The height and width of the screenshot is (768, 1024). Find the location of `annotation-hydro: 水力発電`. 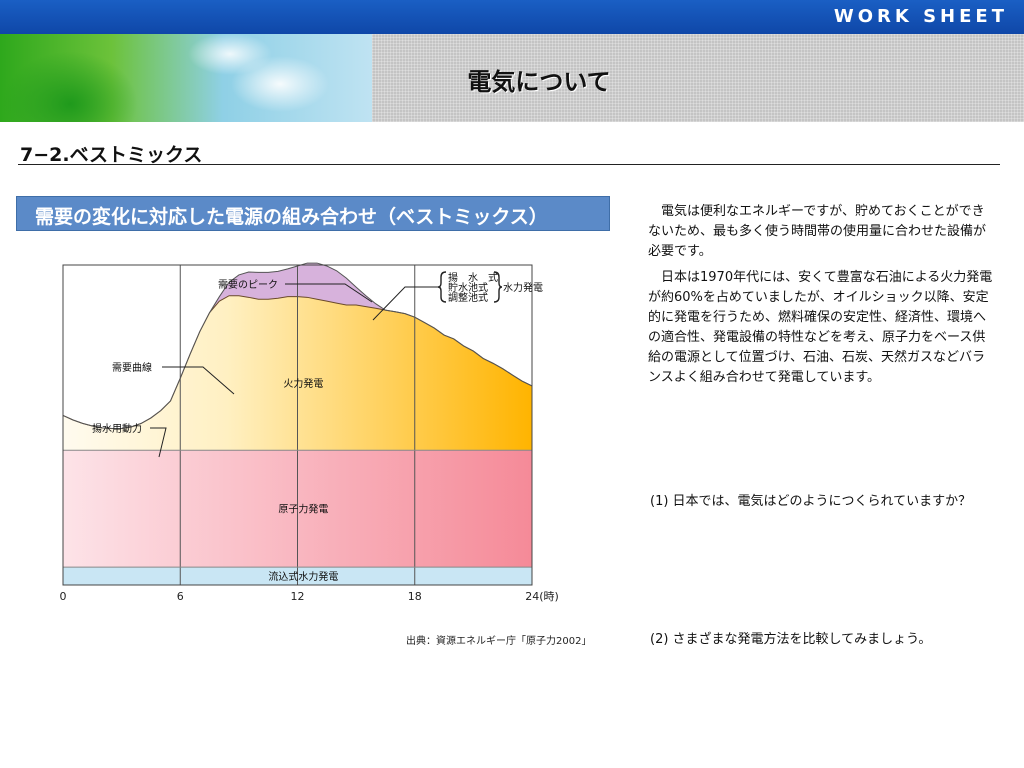

annotation-hydro: 水力発電 is located at coordinates (523, 287).